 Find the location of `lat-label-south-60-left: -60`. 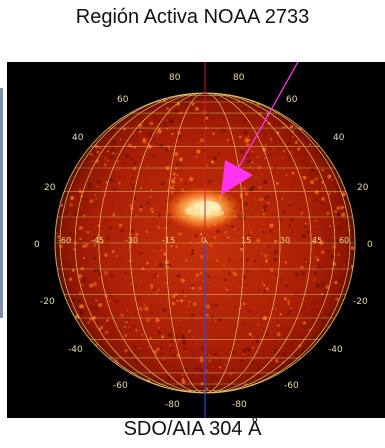

lat-label-south-60-left: -60 is located at coordinates (120, 386).